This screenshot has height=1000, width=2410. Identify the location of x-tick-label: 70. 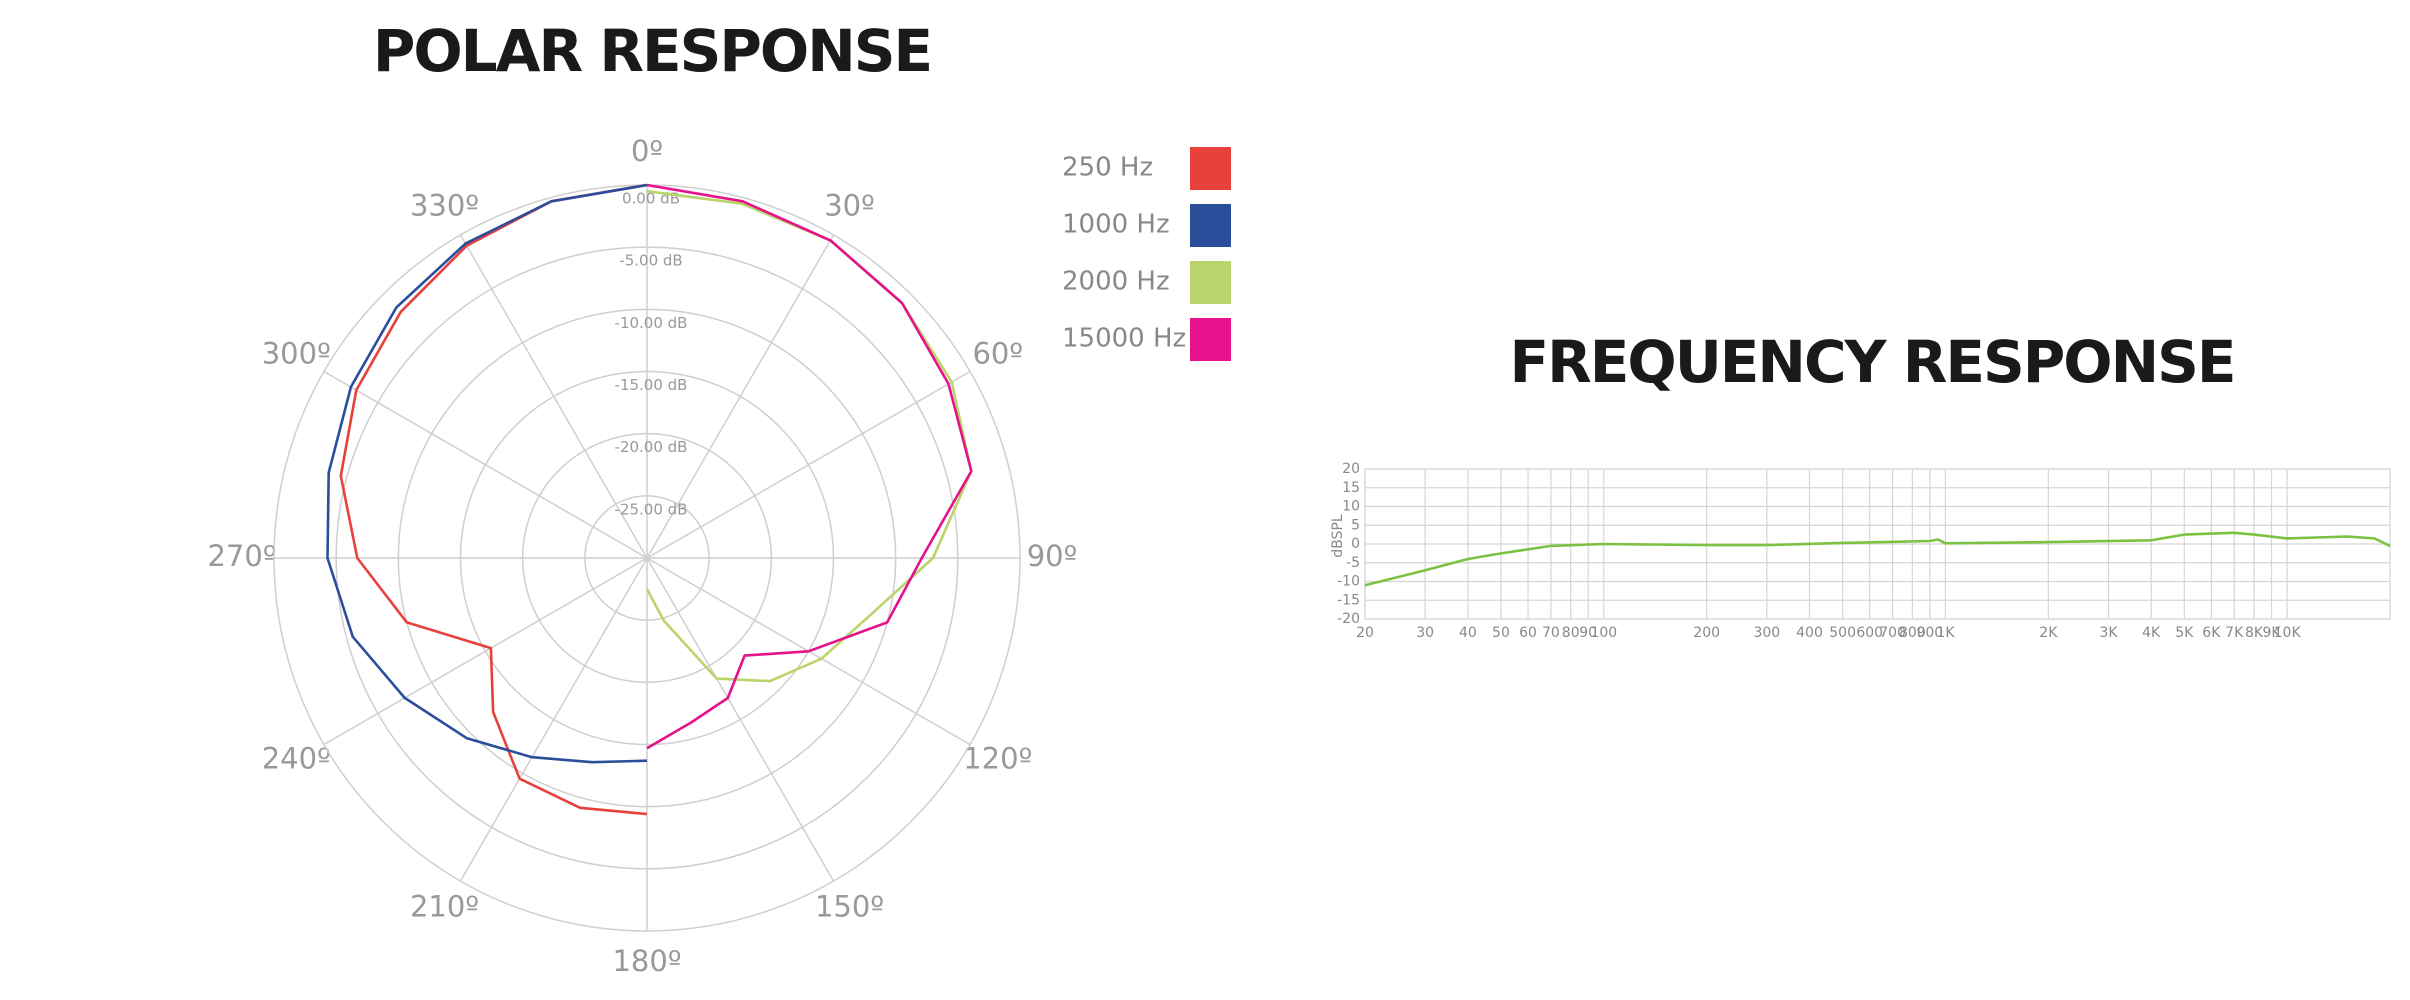
(1551, 633).